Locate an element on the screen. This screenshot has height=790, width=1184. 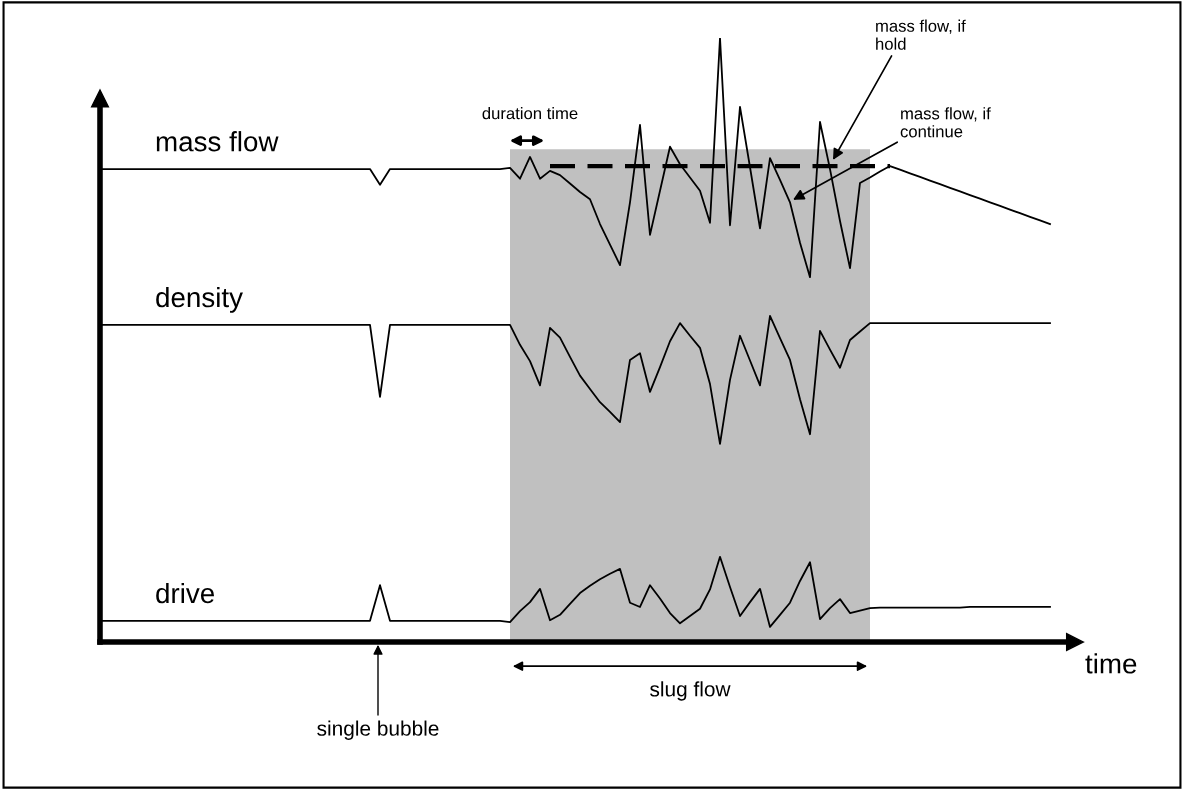
annotation: duration time is located at coordinates (530, 113).